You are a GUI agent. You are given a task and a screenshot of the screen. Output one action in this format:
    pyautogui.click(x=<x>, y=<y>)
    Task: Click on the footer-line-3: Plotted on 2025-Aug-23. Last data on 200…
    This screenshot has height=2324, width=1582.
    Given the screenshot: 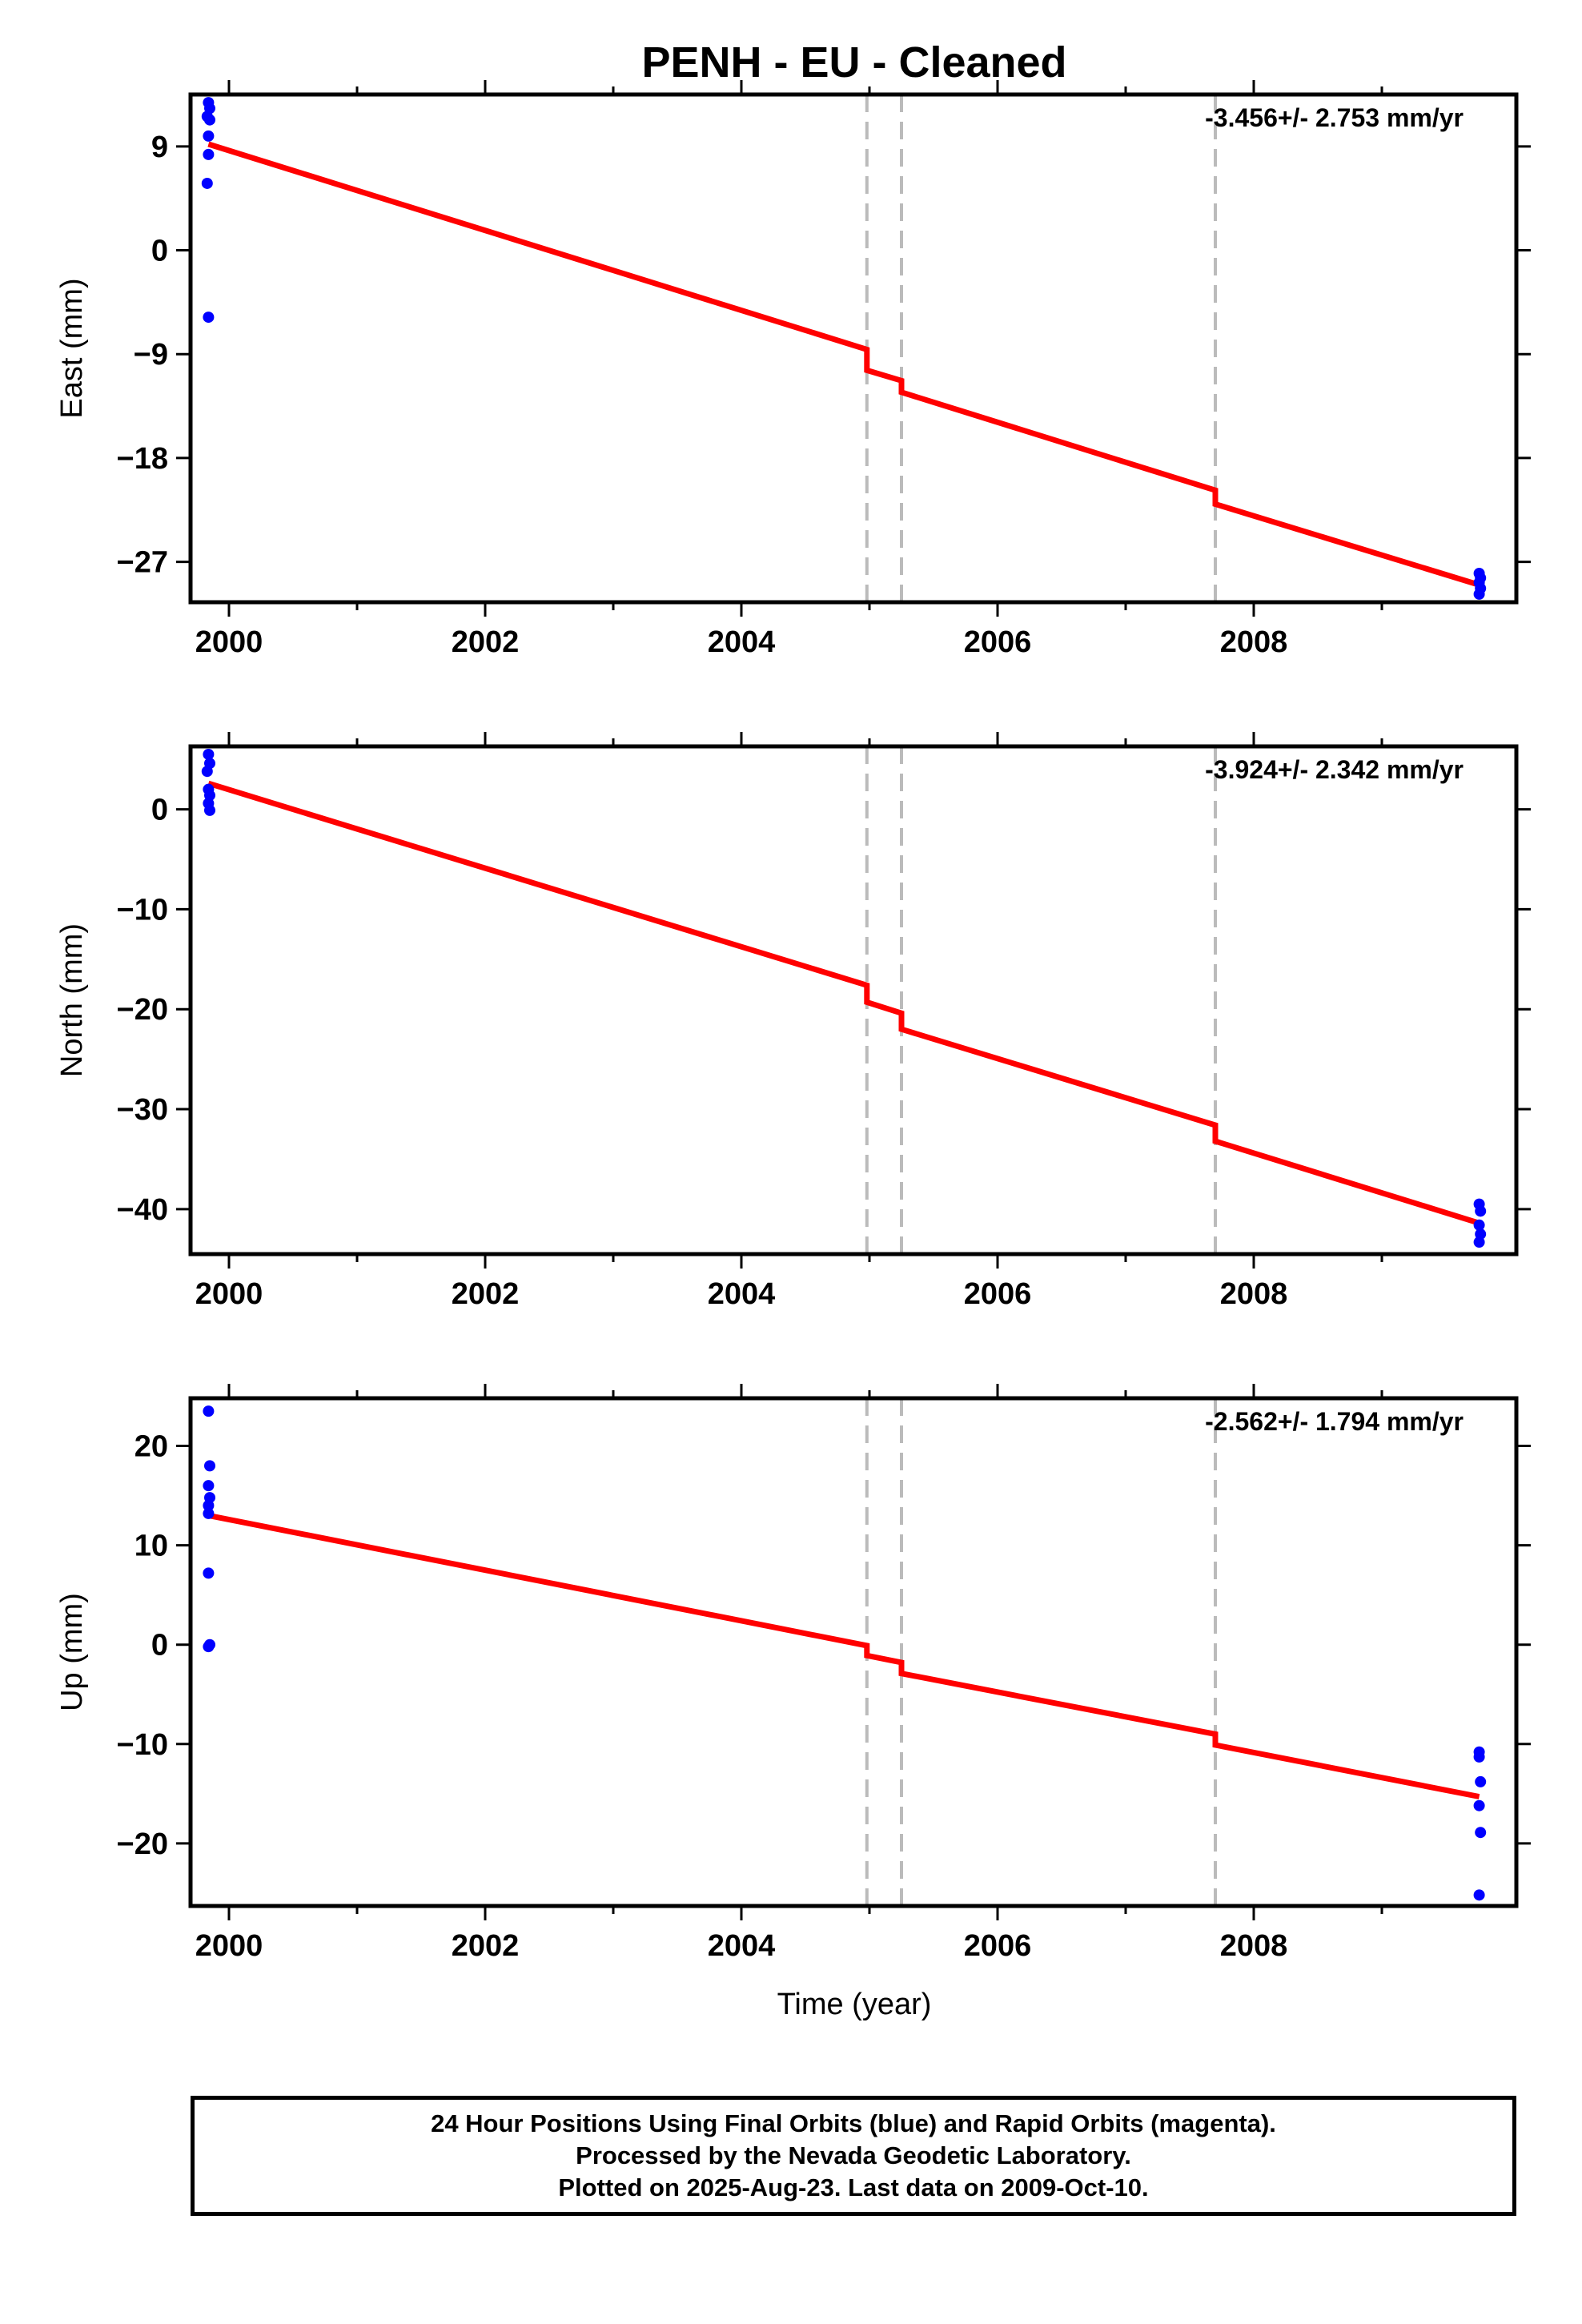 What is the action you would take?
    pyautogui.click(x=853, y=2187)
    